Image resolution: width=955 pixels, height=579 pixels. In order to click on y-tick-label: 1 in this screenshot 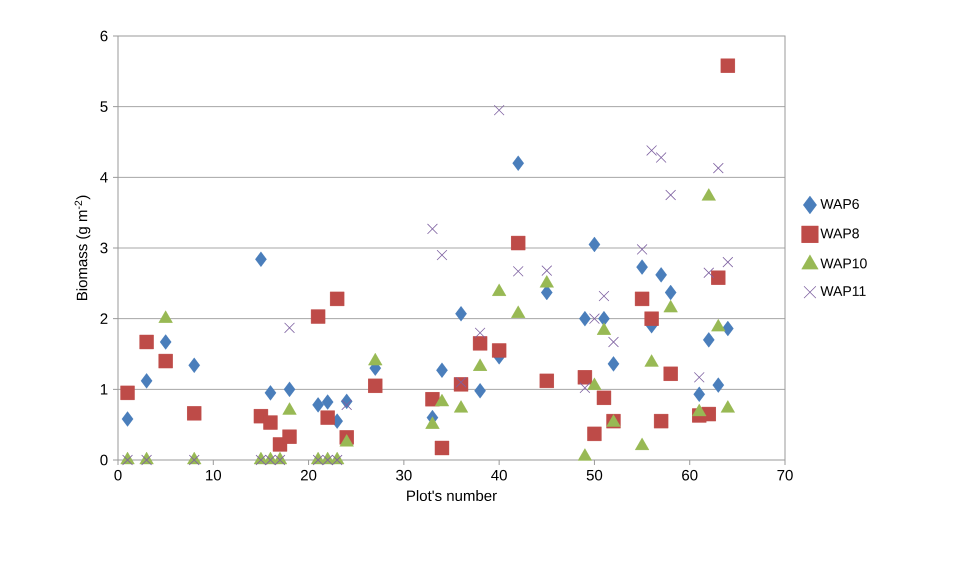, I will do `click(104, 389)`.